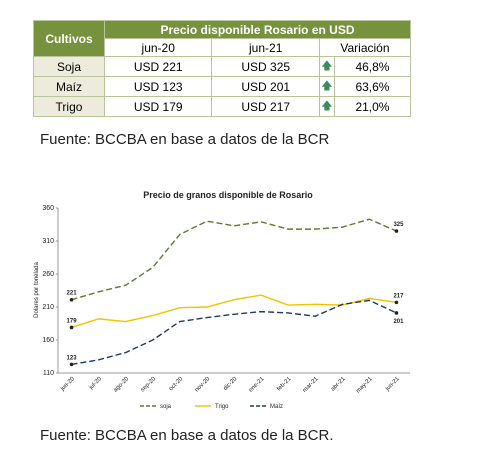 Image resolution: width=480 pixels, height=462 pixels. Describe the element at coordinates (69, 86) in the screenshot. I see `row-label: Maíz` at that location.